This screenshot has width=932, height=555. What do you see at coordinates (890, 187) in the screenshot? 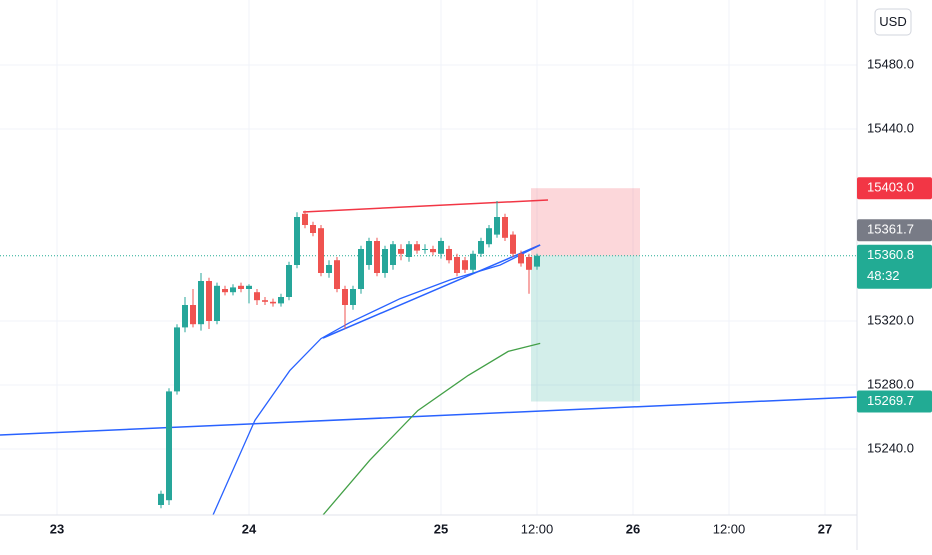
I see `price-label: 15403.0` at bounding box center [890, 187].